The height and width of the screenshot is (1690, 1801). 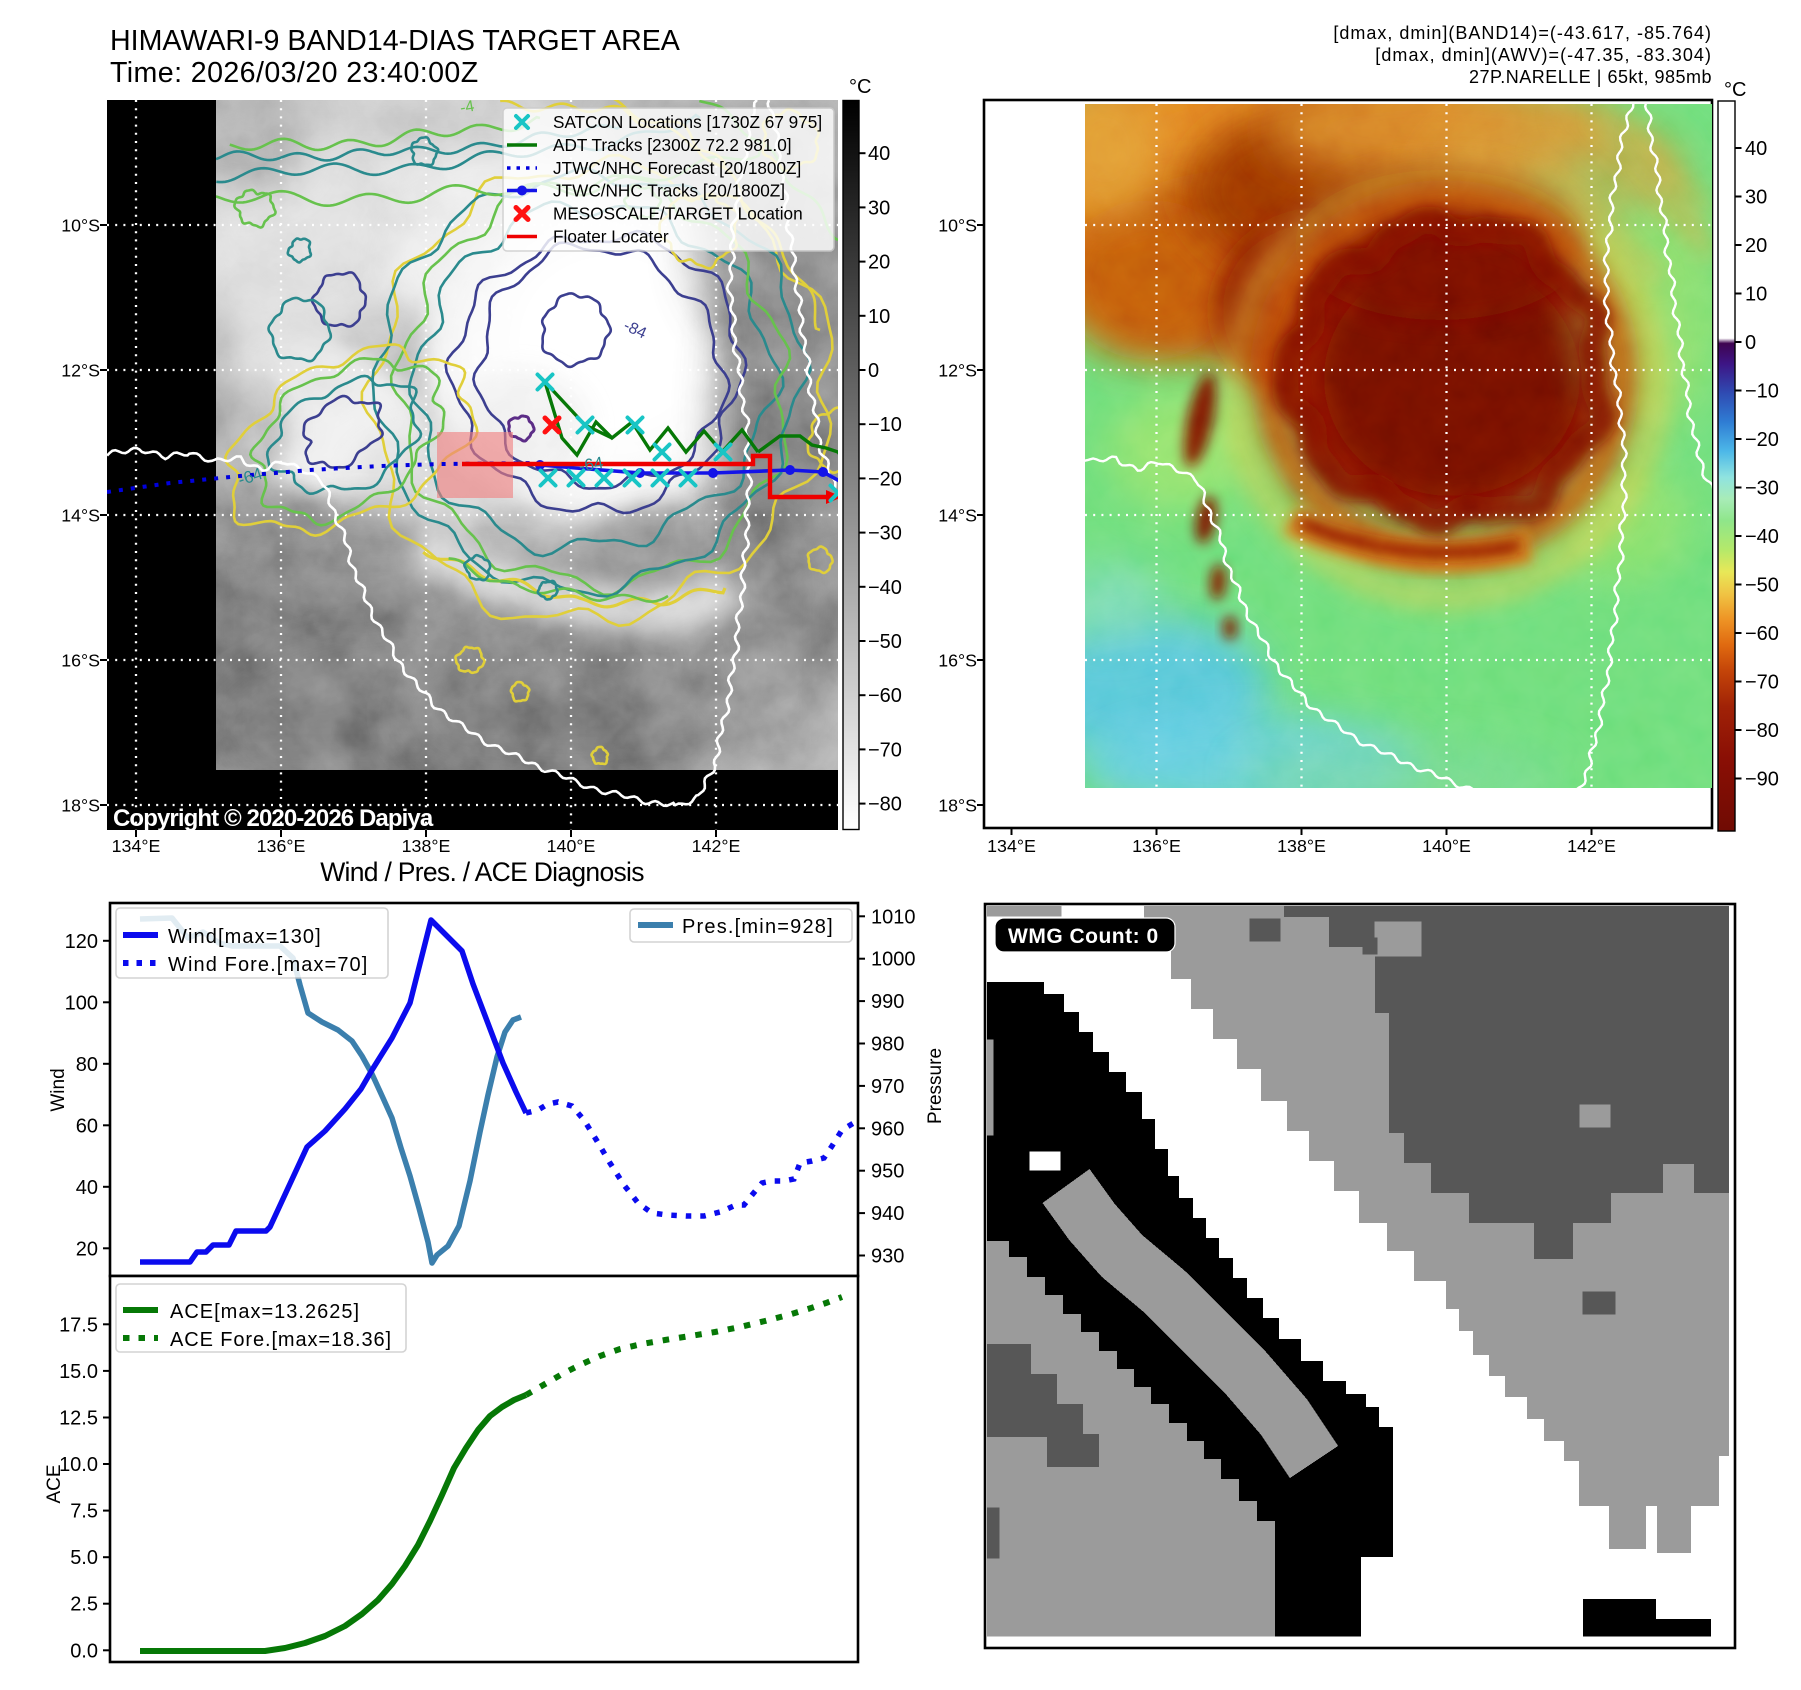 I want to click on svg-text: 27P.NARELLE | 65kt, 985mb, so click(x=1590, y=77).